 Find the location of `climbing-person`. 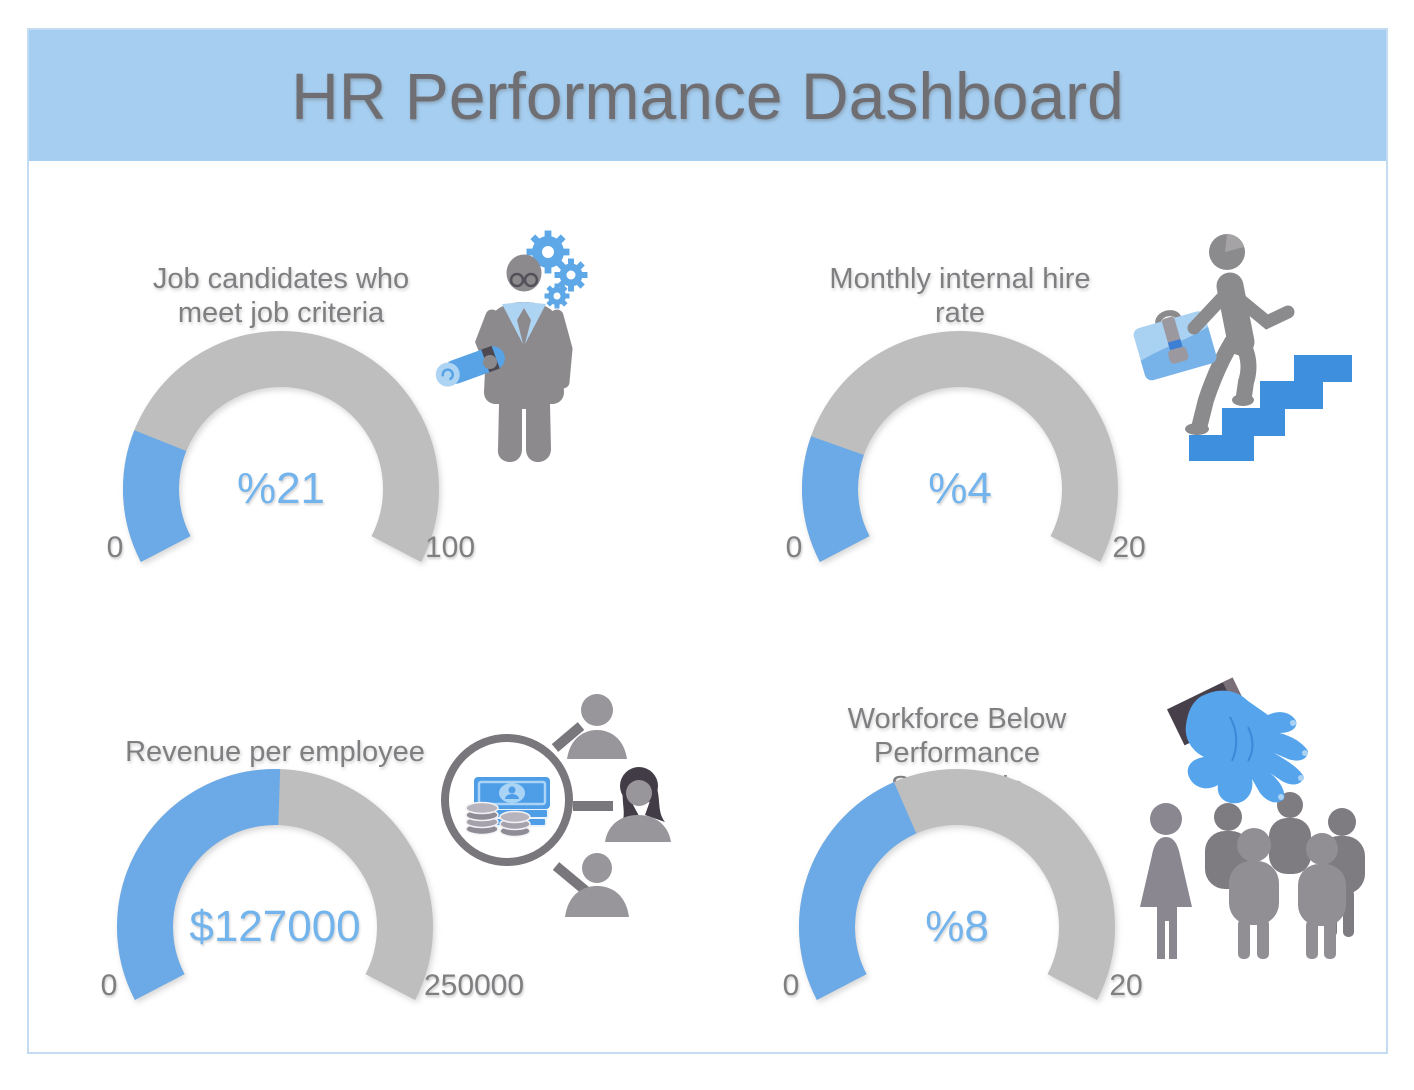

climbing-person is located at coordinates (1214, 334).